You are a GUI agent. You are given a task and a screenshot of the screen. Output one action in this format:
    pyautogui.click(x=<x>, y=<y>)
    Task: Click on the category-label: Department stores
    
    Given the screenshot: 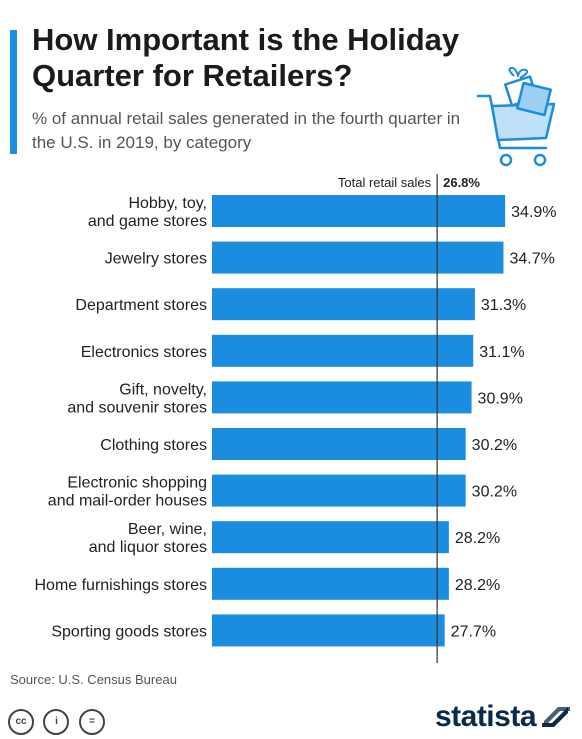 What is the action you would take?
    pyautogui.click(x=141, y=305)
    